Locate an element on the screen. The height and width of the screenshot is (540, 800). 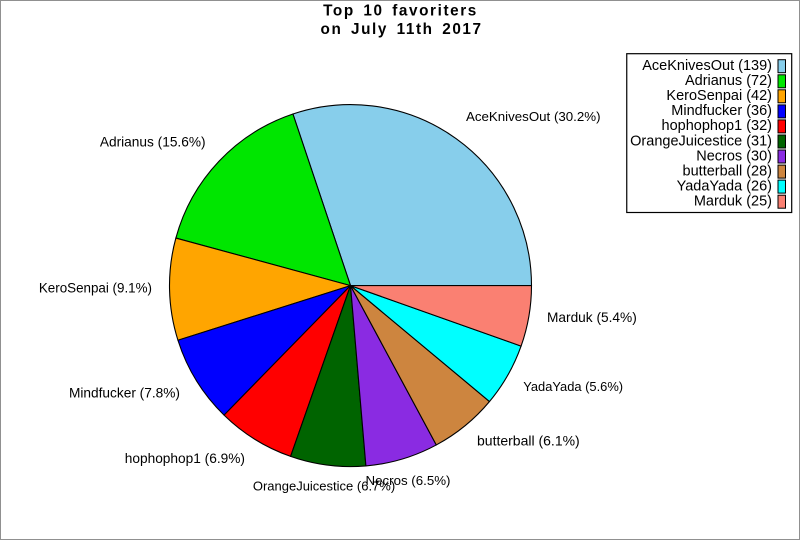
svg-text: Adrianus (72) is located at coordinates (728, 81).